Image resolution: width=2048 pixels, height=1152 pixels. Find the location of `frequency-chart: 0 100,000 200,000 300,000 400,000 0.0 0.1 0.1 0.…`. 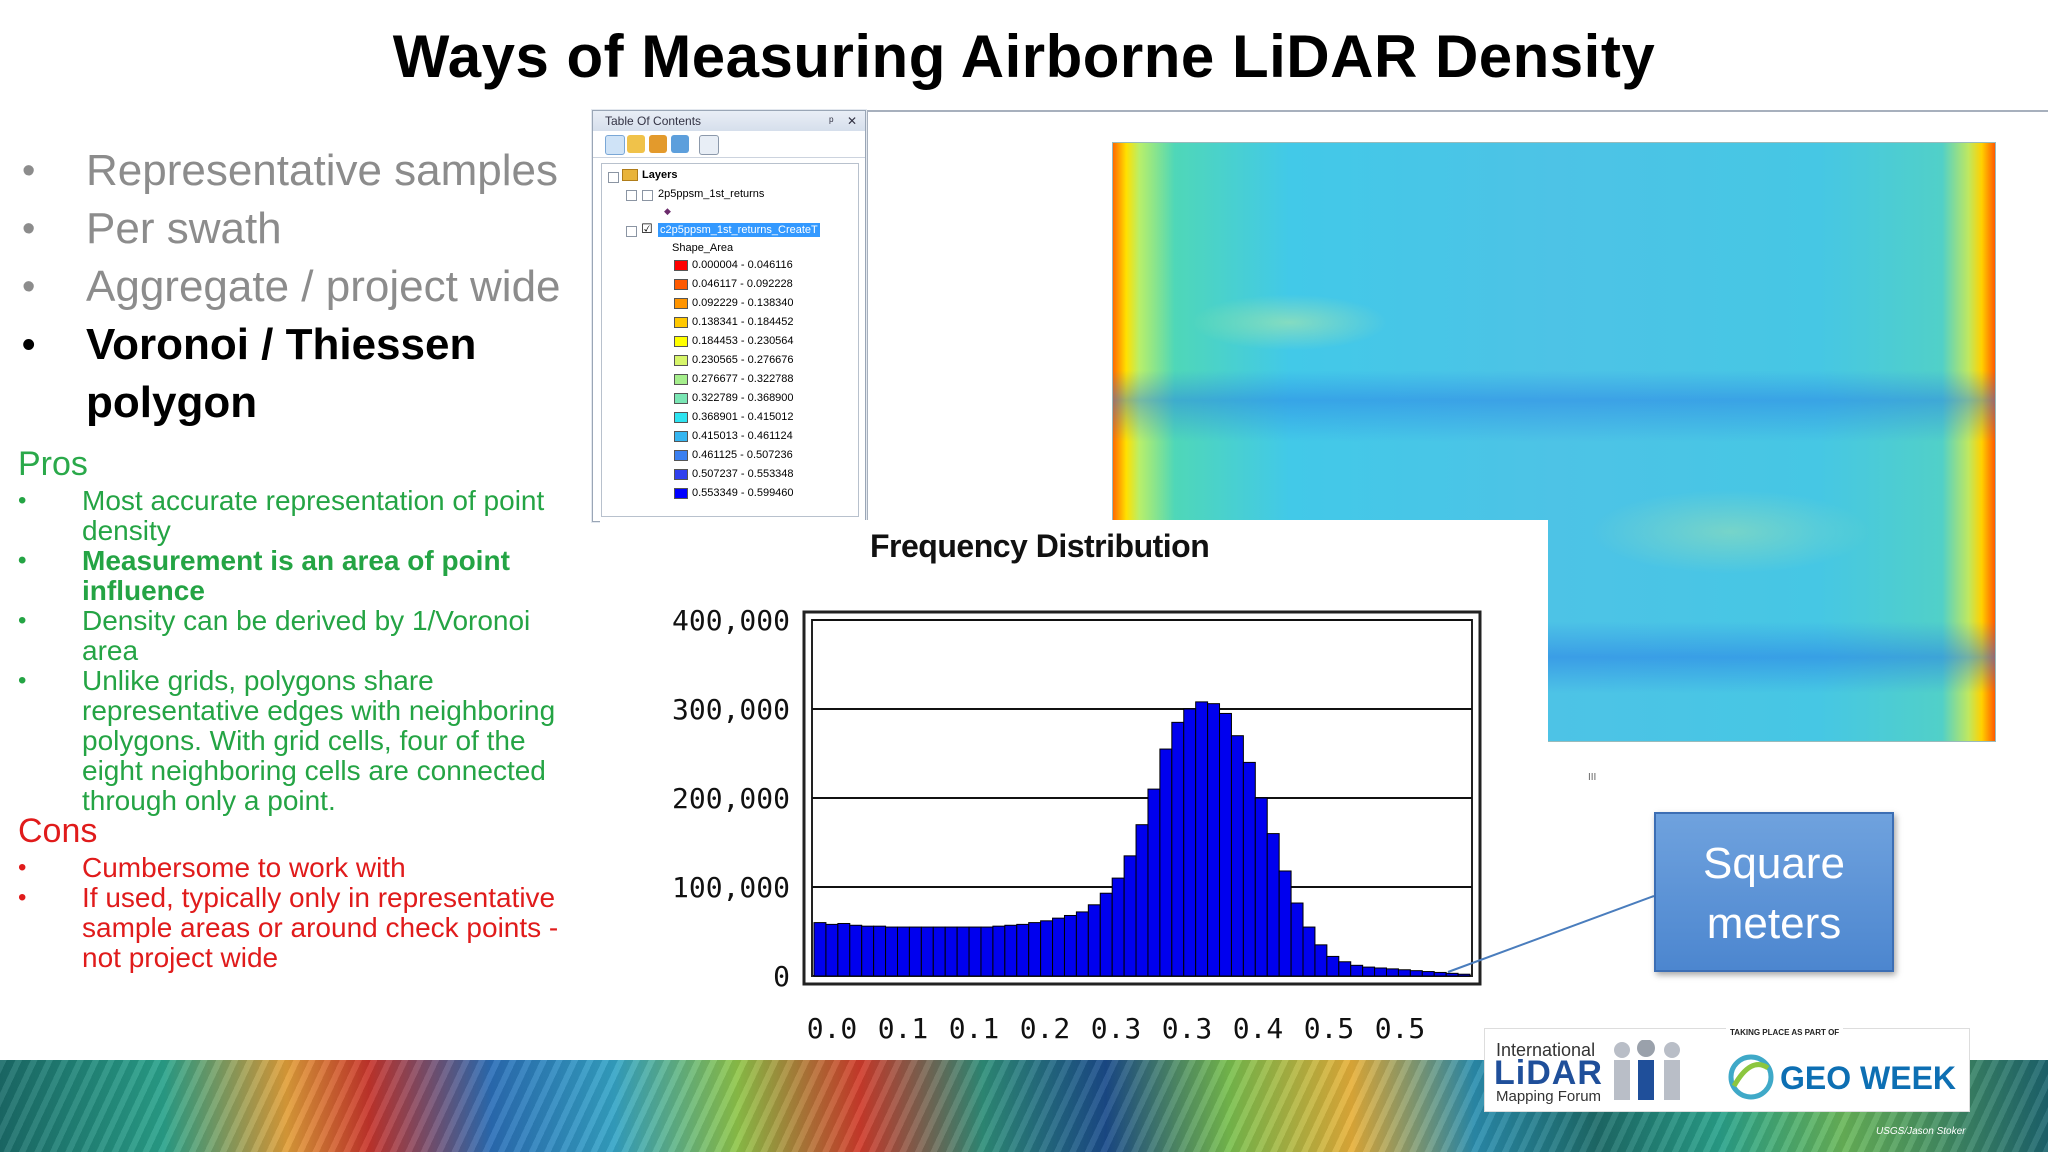

frequency-chart: 0 100,000 200,000 300,000 400,000 0.0 0.1 0.1 0.… is located at coordinates (1077, 822).